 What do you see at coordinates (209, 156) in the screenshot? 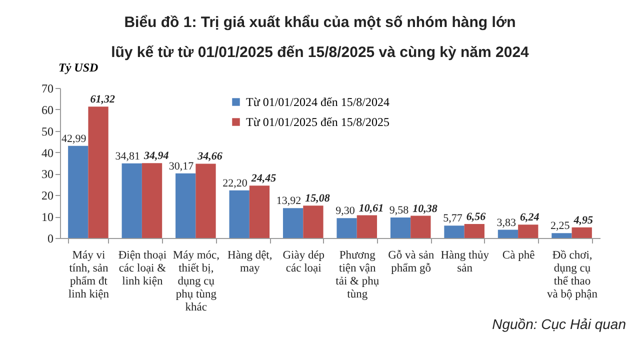
I see `data-label: 34,66` at bounding box center [209, 156].